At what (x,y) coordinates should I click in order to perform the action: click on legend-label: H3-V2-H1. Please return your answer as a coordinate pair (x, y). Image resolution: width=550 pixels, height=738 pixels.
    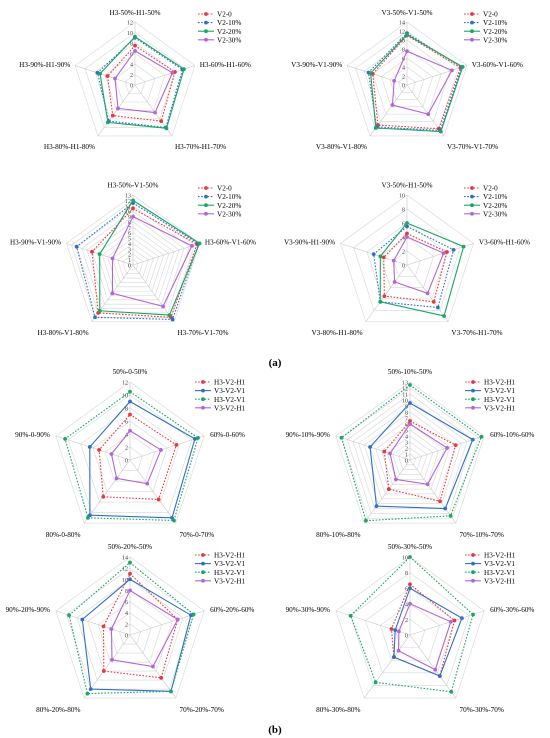
    Looking at the image, I should click on (230, 556).